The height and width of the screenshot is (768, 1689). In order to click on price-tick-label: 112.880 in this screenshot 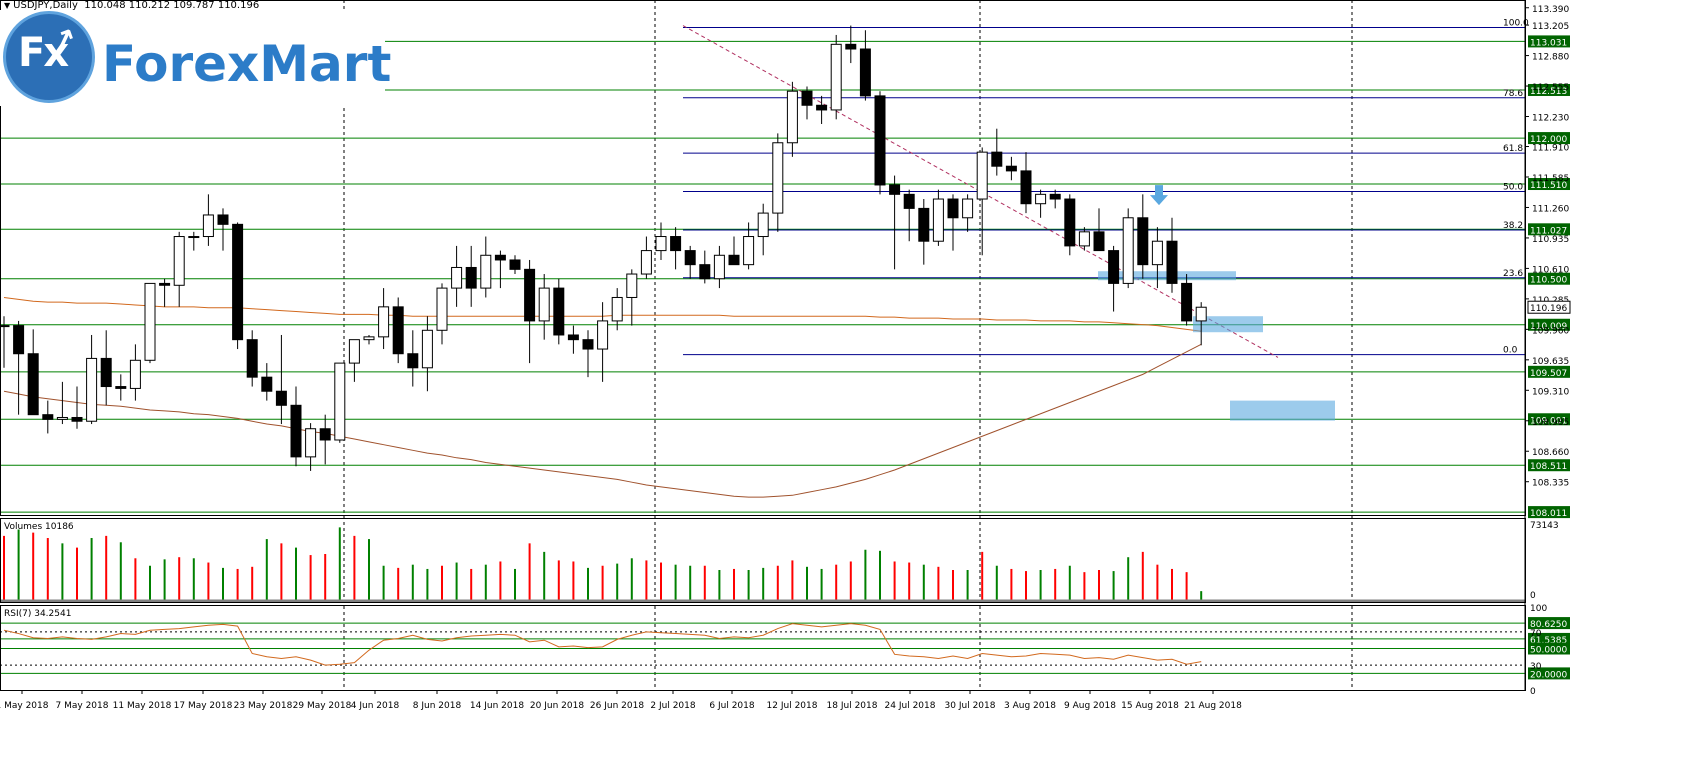, I will do `click(1550, 58)`.